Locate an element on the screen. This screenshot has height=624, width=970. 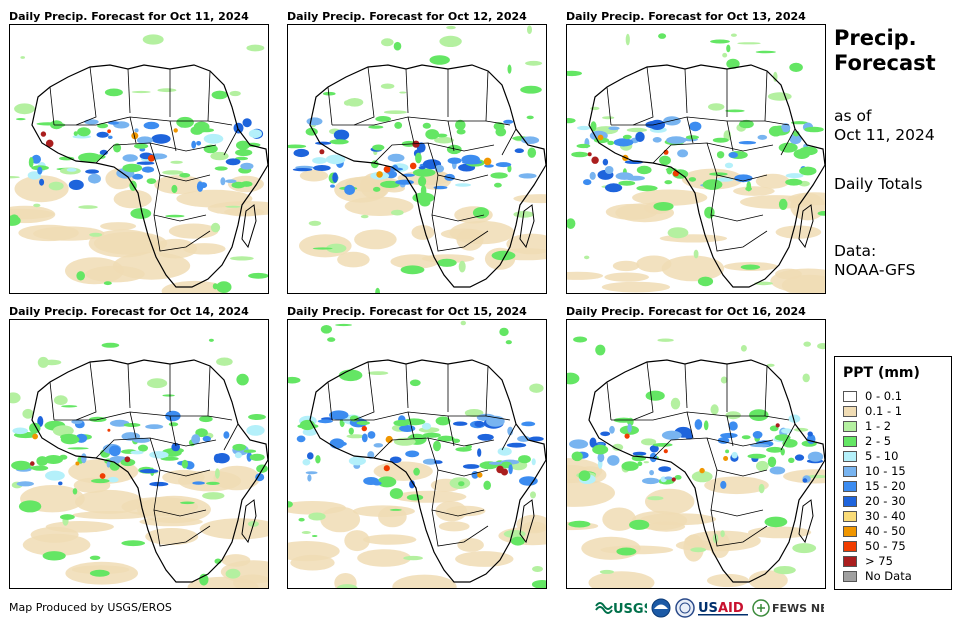
legend-item: 50 - 75 is located at coordinates (895, 546).